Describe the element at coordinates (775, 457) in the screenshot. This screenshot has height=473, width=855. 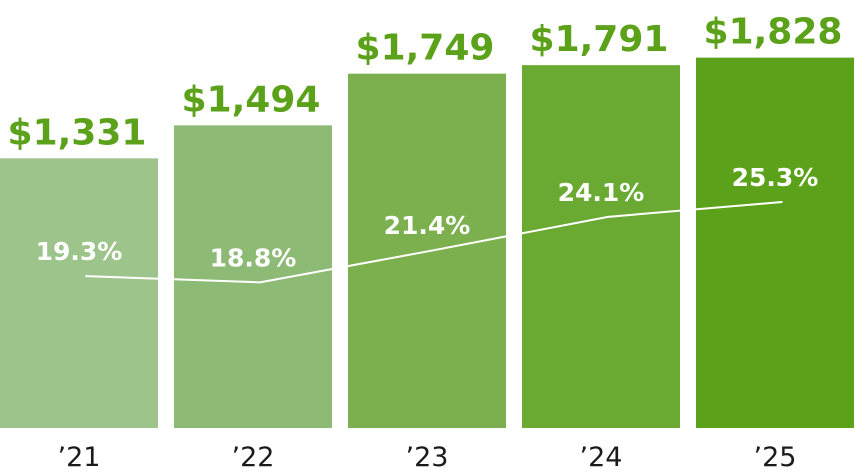
I see `x-tick-label-5: ’25` at that location.